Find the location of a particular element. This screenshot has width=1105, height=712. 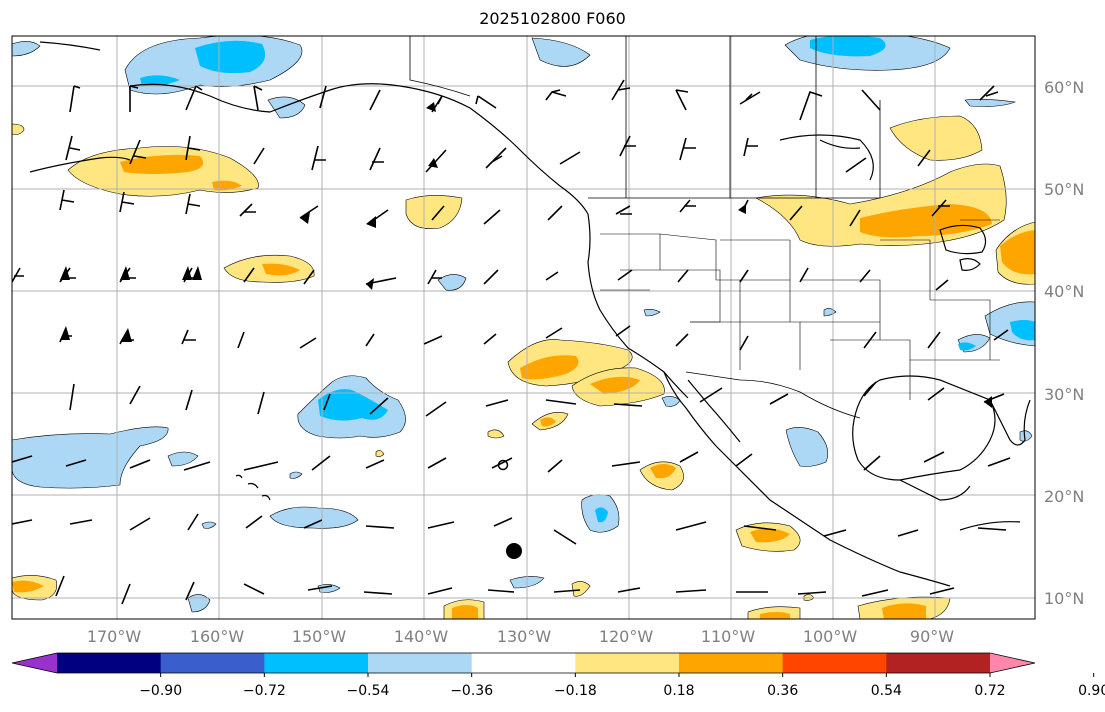

colorbar-tick-label: 0.72 is located at coordinates (989, 691).